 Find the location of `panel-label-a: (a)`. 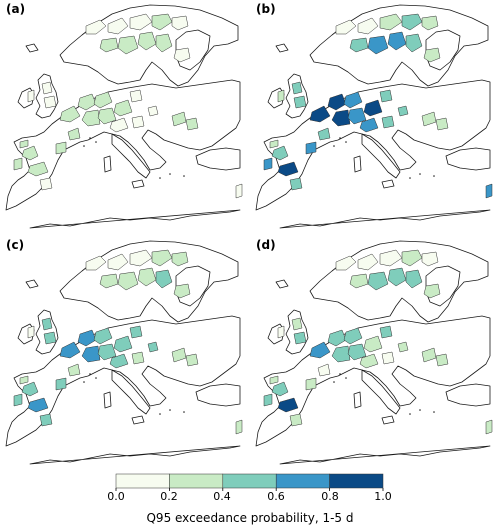

panel-label-a: (a) is located at coordinates (16, 9).